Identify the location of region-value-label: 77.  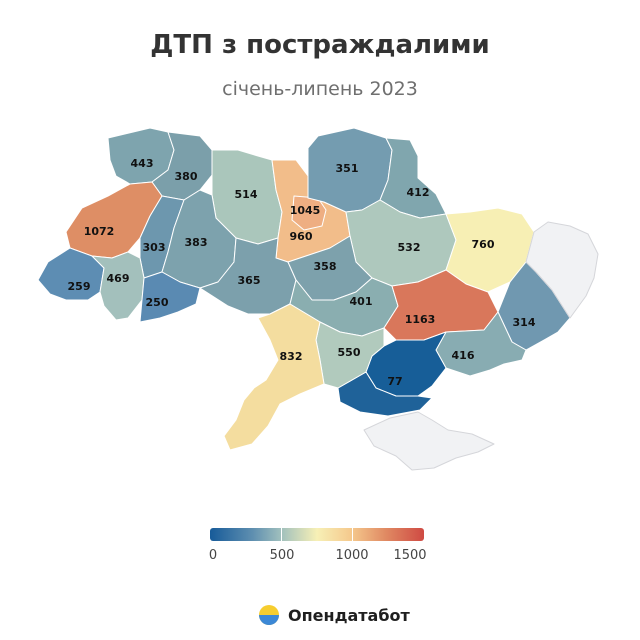
(394, 381).